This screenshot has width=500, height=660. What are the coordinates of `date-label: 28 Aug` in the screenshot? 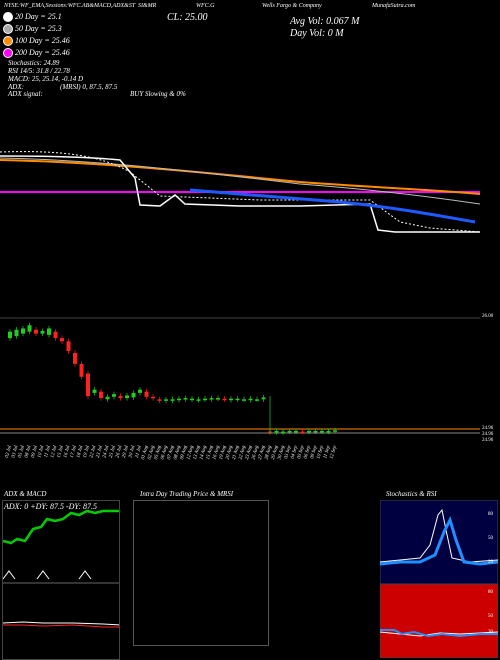 It's located at (268, 453).